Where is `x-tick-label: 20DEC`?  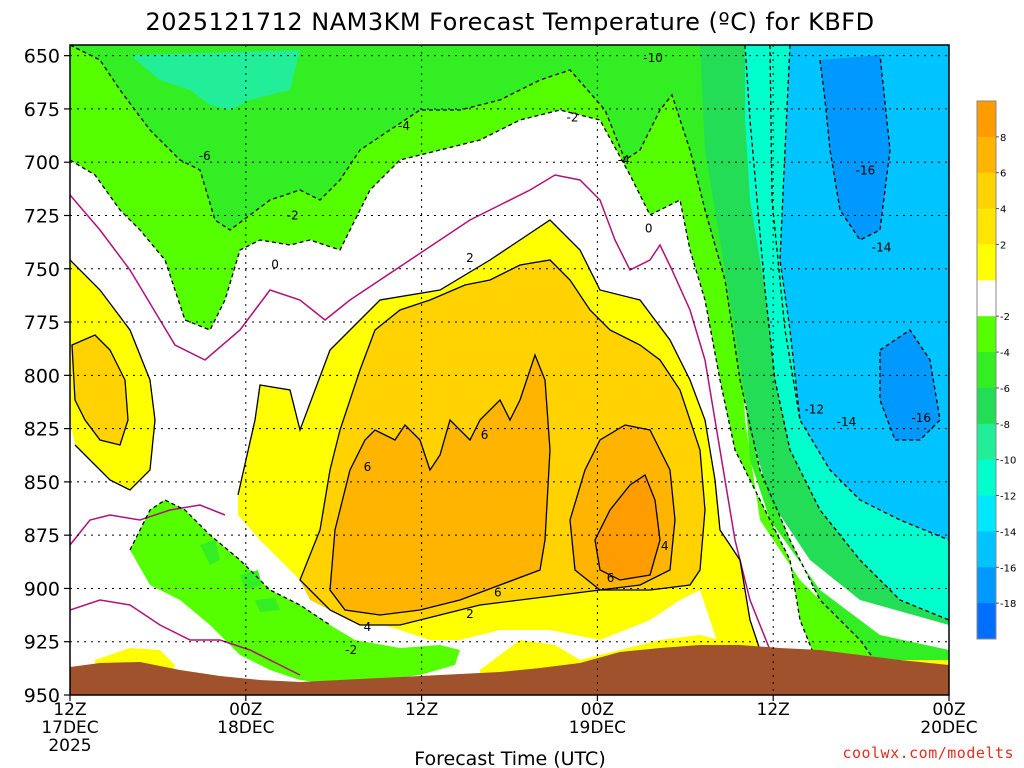 x-tick-label: 20DEC is located at coordinates (948, 728).